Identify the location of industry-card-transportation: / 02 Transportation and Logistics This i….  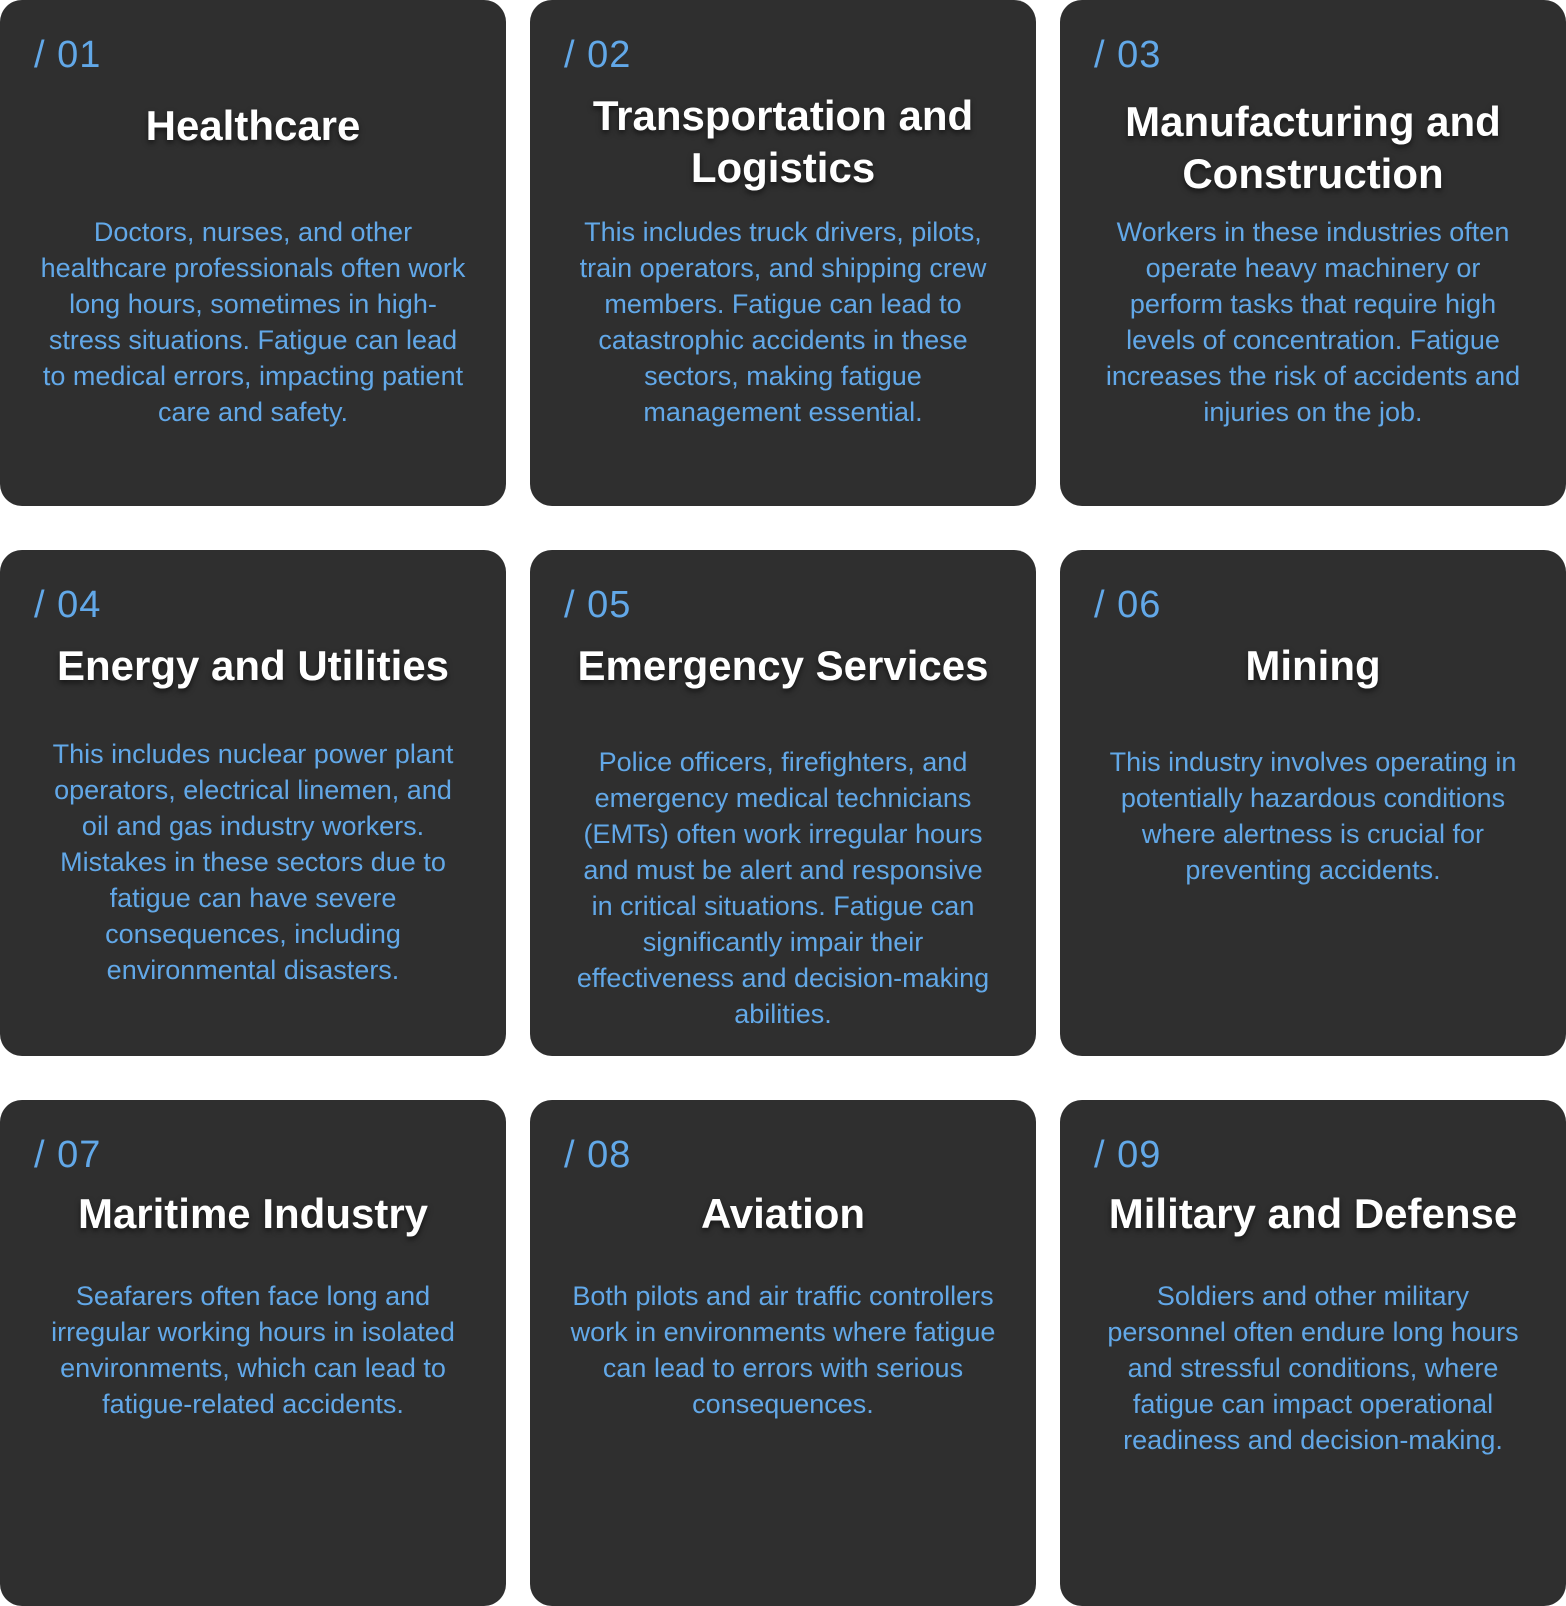
(783, 253).